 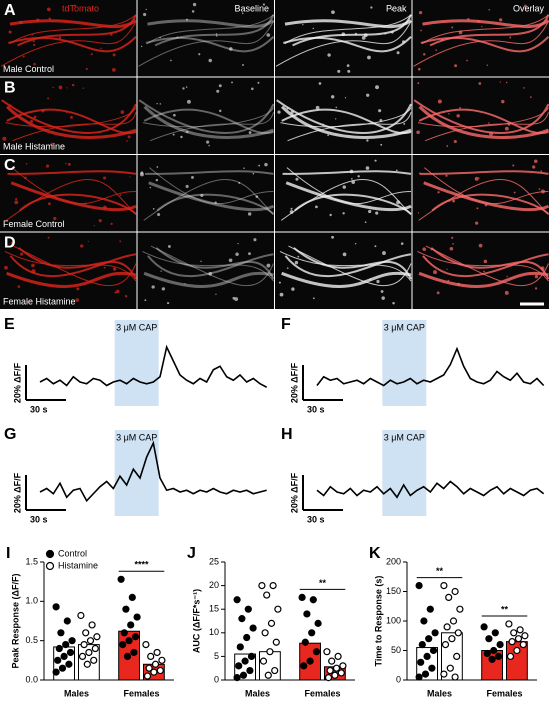 I want to click on panel-letter: G, so click(x=10, y=434).